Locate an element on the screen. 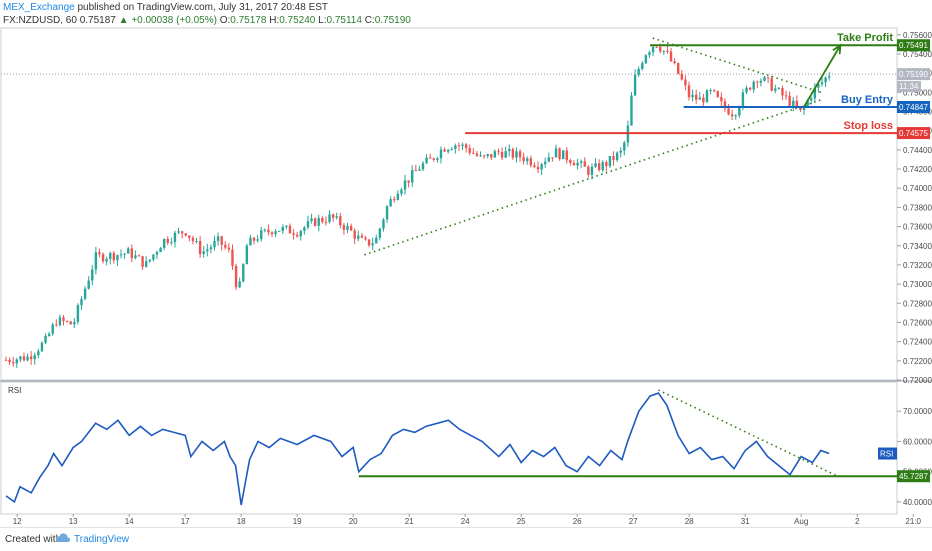  last-price: 0.75187 is located at coordinates (97, 20).